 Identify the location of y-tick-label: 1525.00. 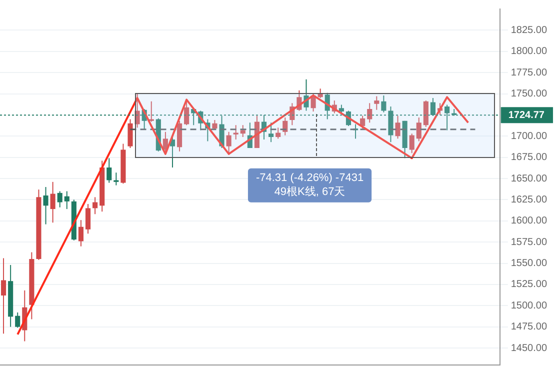
(529, 284).